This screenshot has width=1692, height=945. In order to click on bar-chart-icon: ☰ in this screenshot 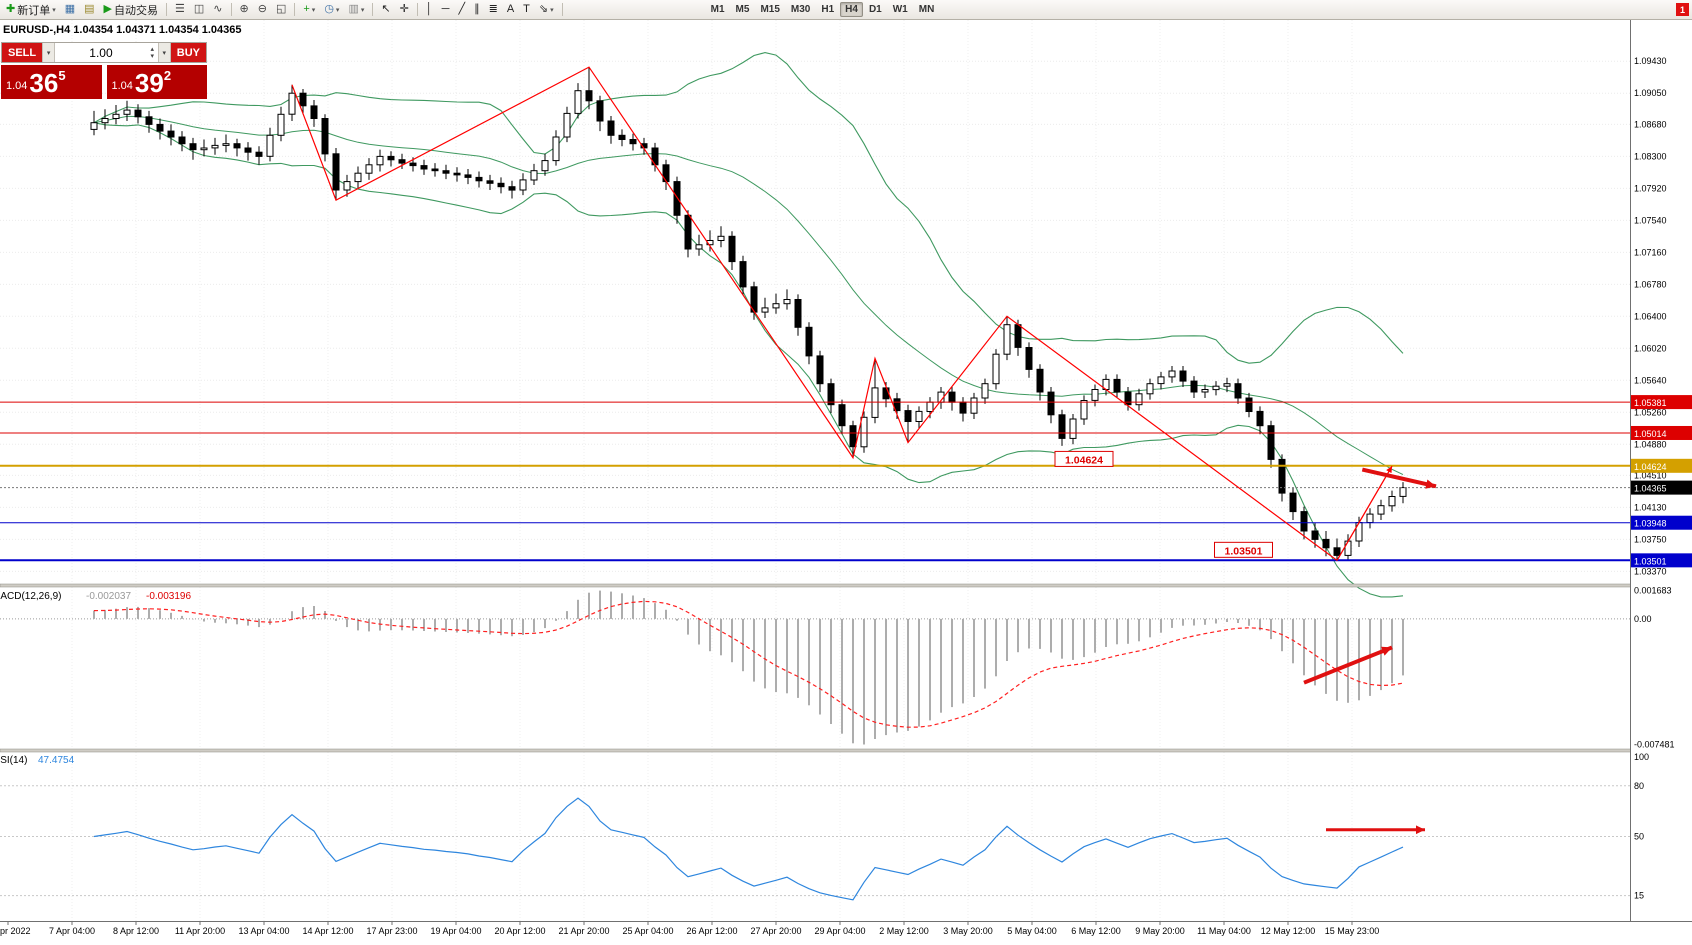, I will do `click(180, 9)`.